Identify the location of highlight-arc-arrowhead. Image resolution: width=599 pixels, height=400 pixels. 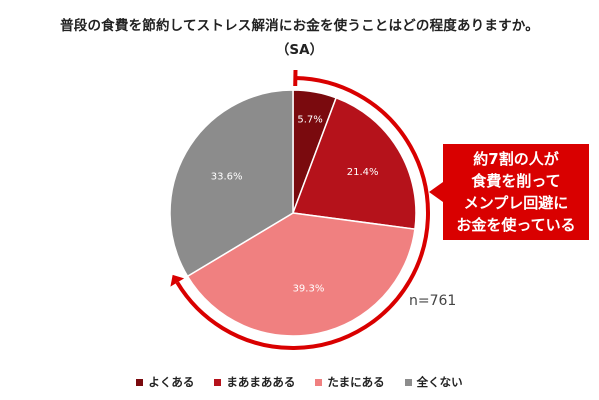
(177, 280).